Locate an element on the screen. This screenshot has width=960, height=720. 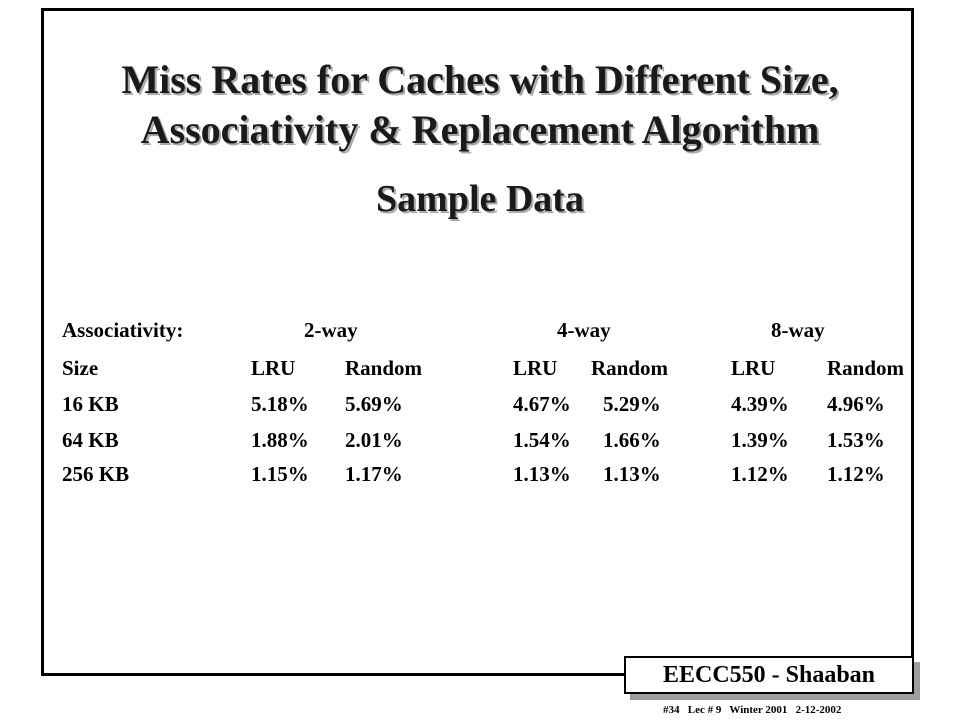
miss-rate-cell: 1.15% is located at coordinates (280, 474).